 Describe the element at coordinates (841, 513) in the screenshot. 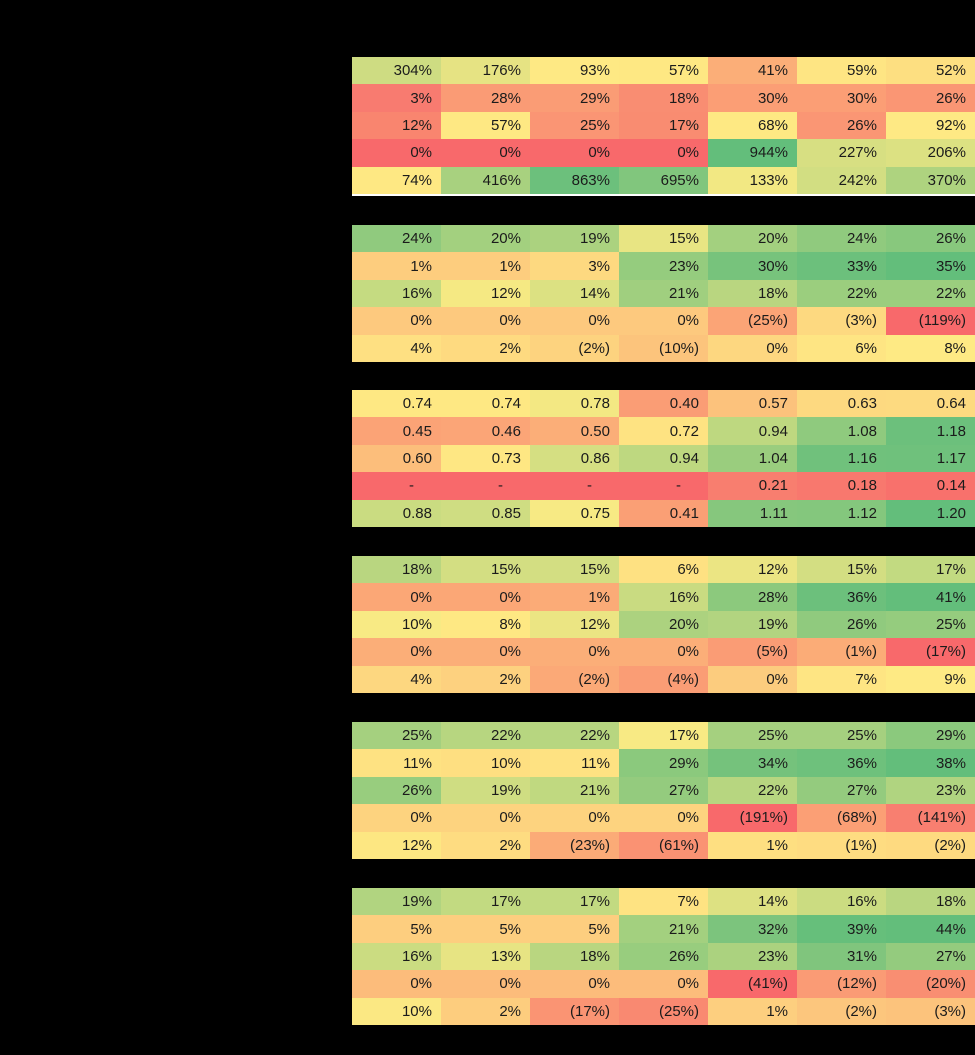

I see `table-cell: 1.12` at that location.